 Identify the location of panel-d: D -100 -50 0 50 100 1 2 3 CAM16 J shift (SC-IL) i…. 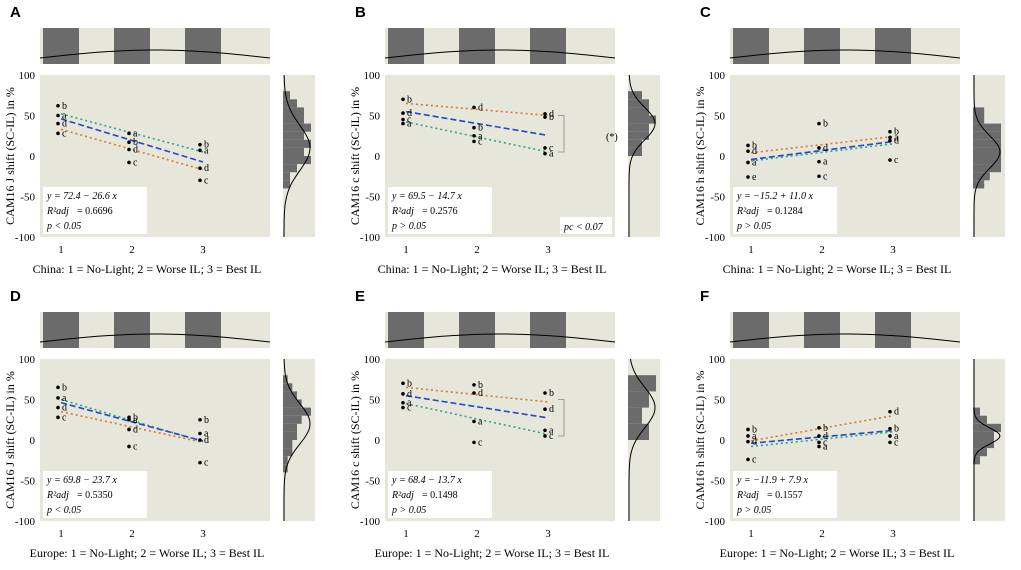
(159, 424).